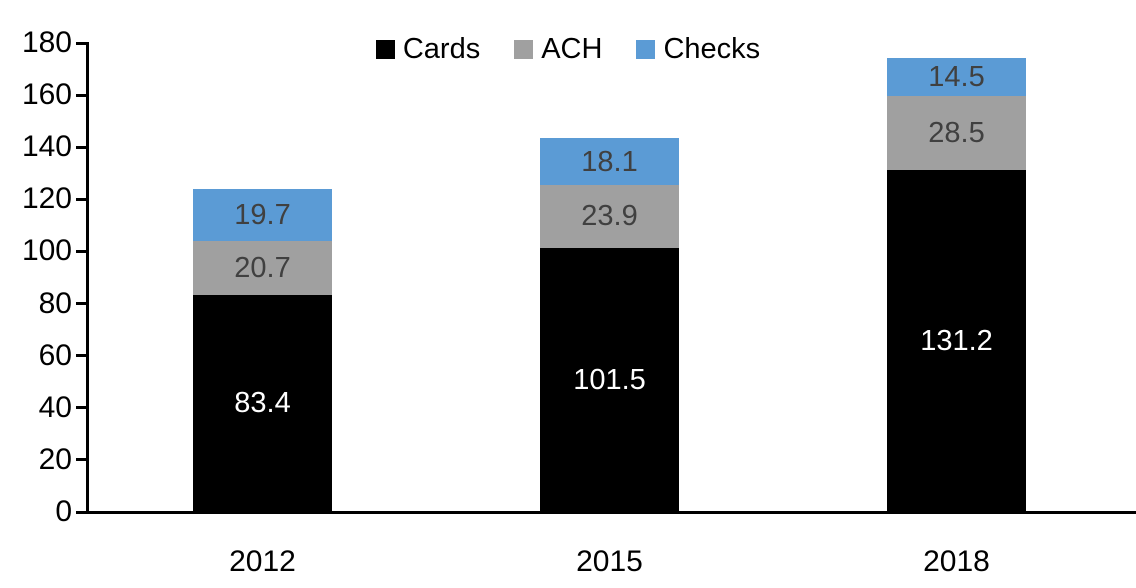  I want to click on x-axis-tick-label: 2012, so click(262, 561).